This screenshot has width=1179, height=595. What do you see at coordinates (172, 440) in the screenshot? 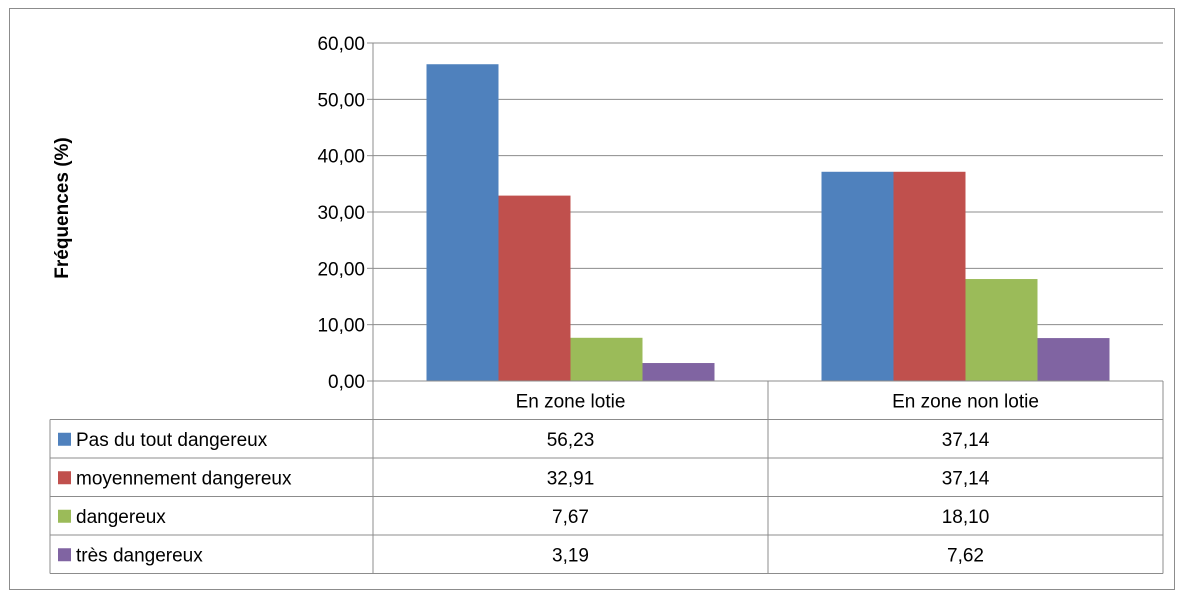
I see `legend-label: Pas du tout dangereux` at bounding box center [172, 440].